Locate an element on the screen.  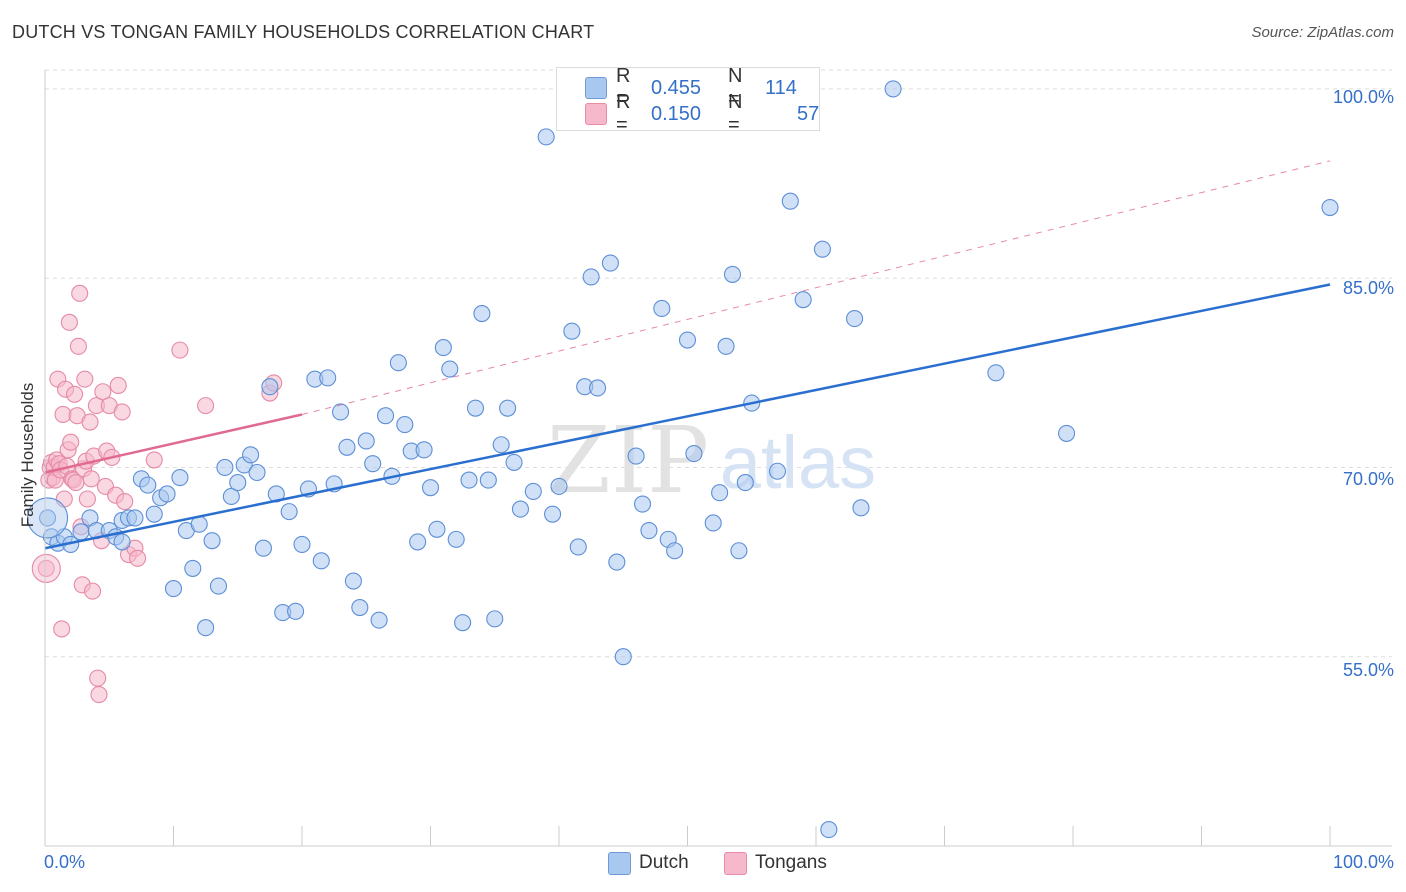
legend-n-value: 114 is located at coordinates (781, 87).